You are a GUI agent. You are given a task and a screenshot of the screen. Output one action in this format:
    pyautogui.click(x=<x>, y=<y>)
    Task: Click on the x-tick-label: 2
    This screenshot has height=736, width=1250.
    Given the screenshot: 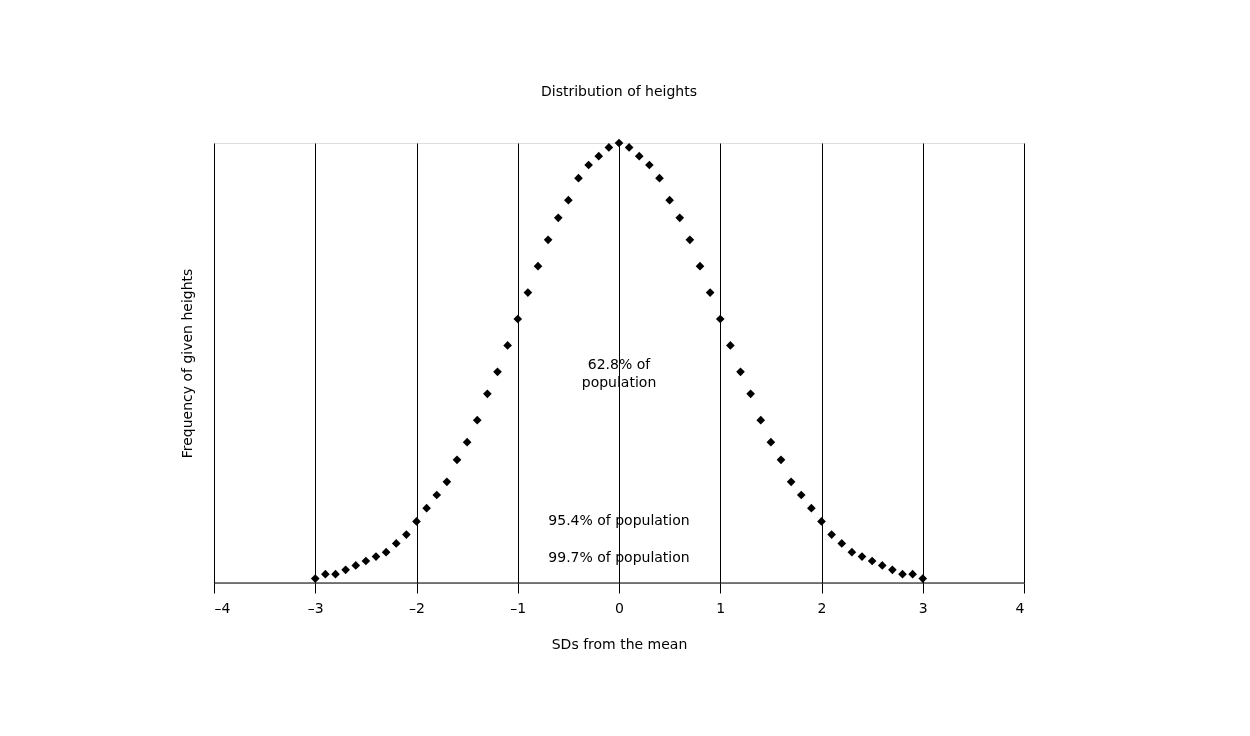 What is the action you would take?
    pyautogui.click(x=822, y=607)
    